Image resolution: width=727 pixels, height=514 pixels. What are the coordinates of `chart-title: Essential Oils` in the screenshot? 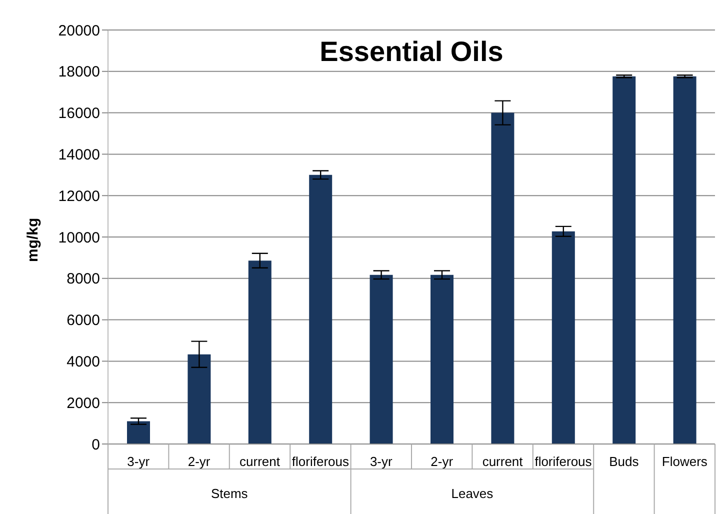 It's located at (411, 52).